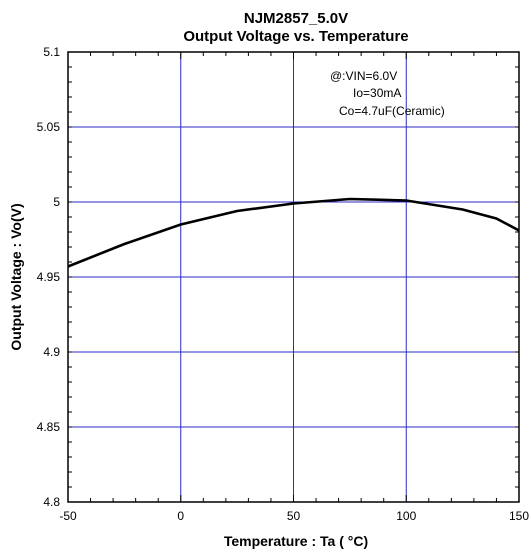  I want to click on y-tick-label: 4.85, so click(49, 427).